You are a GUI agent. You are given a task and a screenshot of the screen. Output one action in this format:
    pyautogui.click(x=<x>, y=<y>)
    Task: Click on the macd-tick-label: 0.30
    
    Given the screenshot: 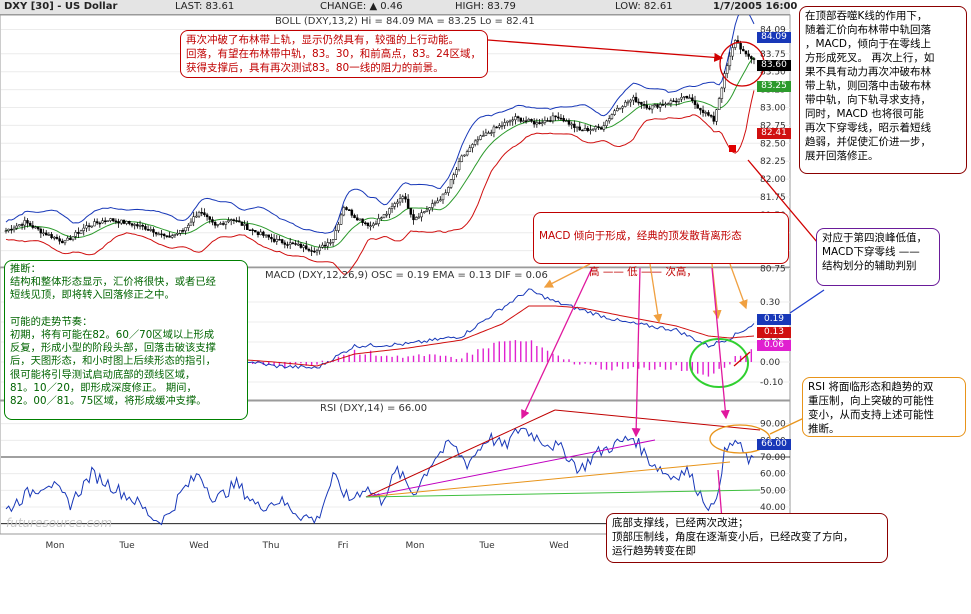 What is the action you would take?
    pyautogui.click(x=770, y=303)
    